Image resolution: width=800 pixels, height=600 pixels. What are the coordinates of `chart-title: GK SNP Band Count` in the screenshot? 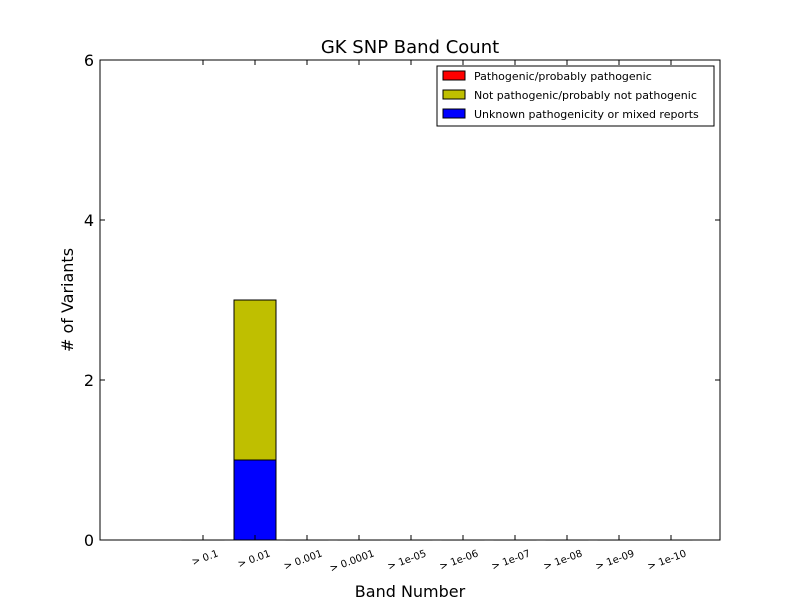 It's located at (410, 47).